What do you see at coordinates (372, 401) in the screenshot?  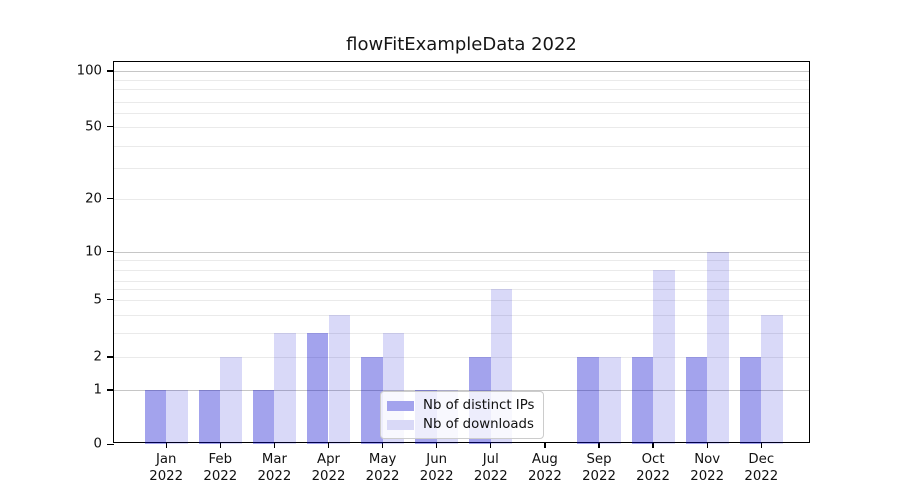 I see `bar-nb-of-distinct-ips-may` at bounding box center [372, 401].